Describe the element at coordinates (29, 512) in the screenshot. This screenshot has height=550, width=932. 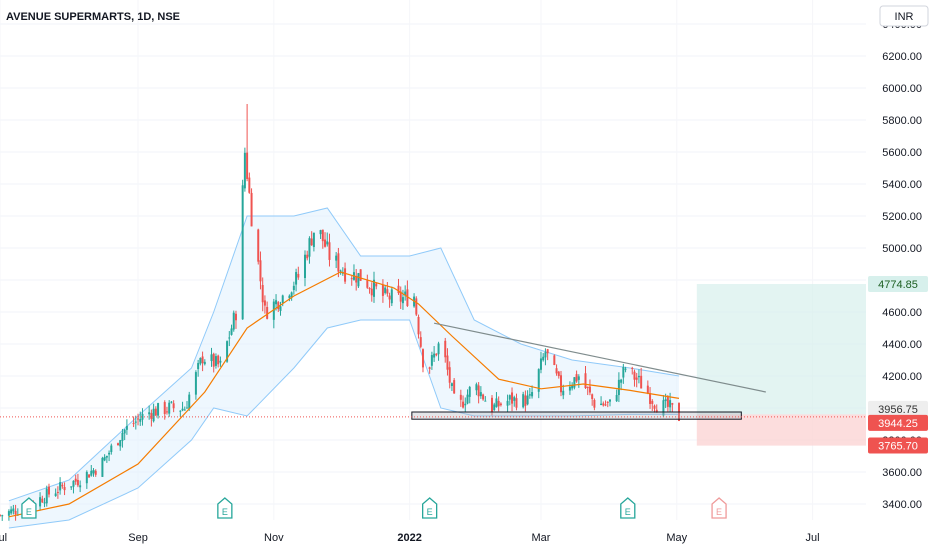
I see `earnings-label: E` at that location.